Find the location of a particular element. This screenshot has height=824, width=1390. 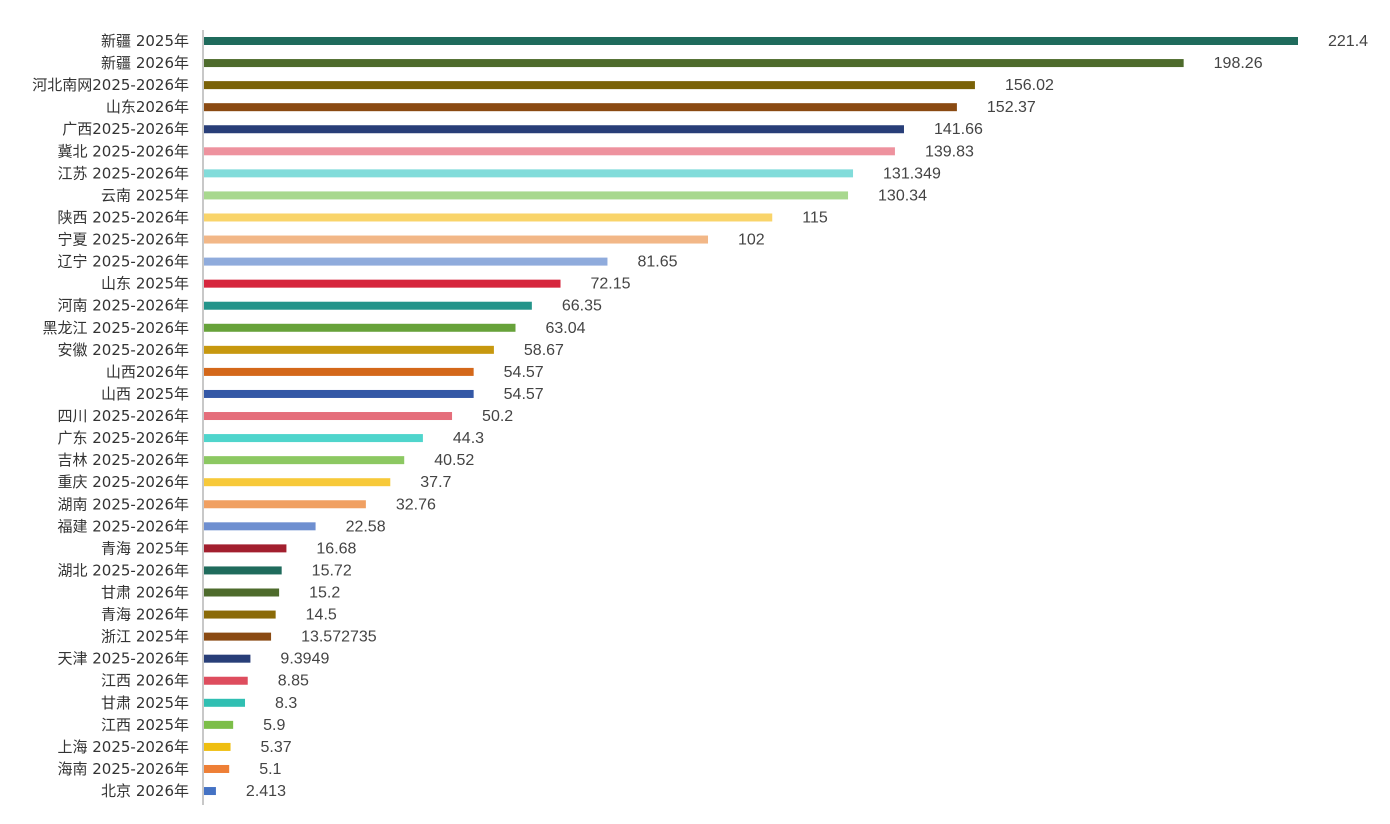

value-label: 63.04 is located at coordinates (565, 328).